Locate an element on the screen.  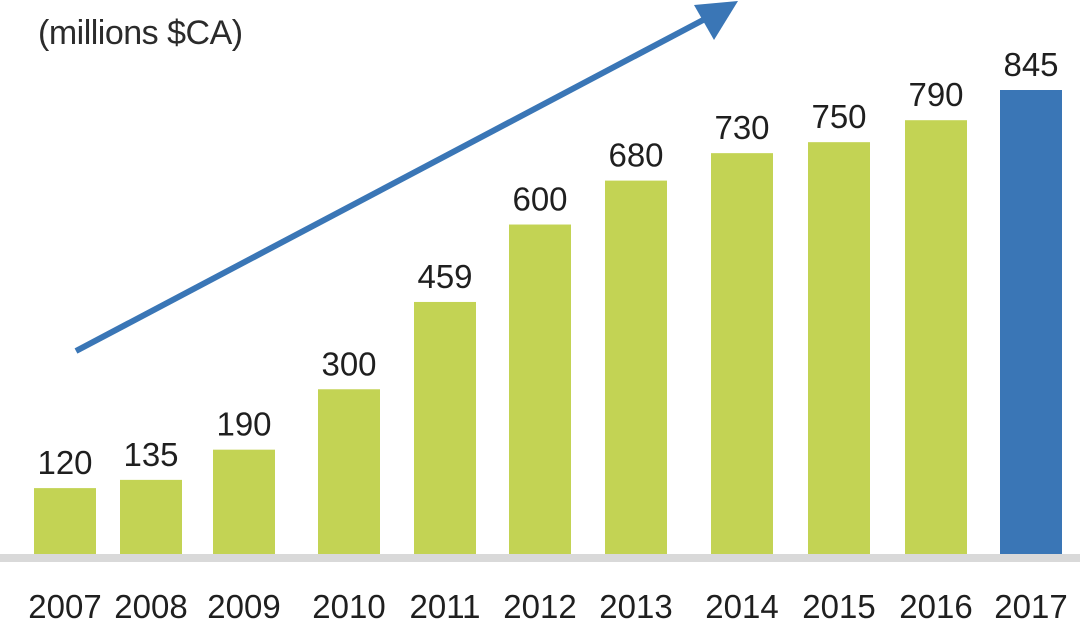
x-tick-label-2008: 2008 is located at coordinates (150, 606).